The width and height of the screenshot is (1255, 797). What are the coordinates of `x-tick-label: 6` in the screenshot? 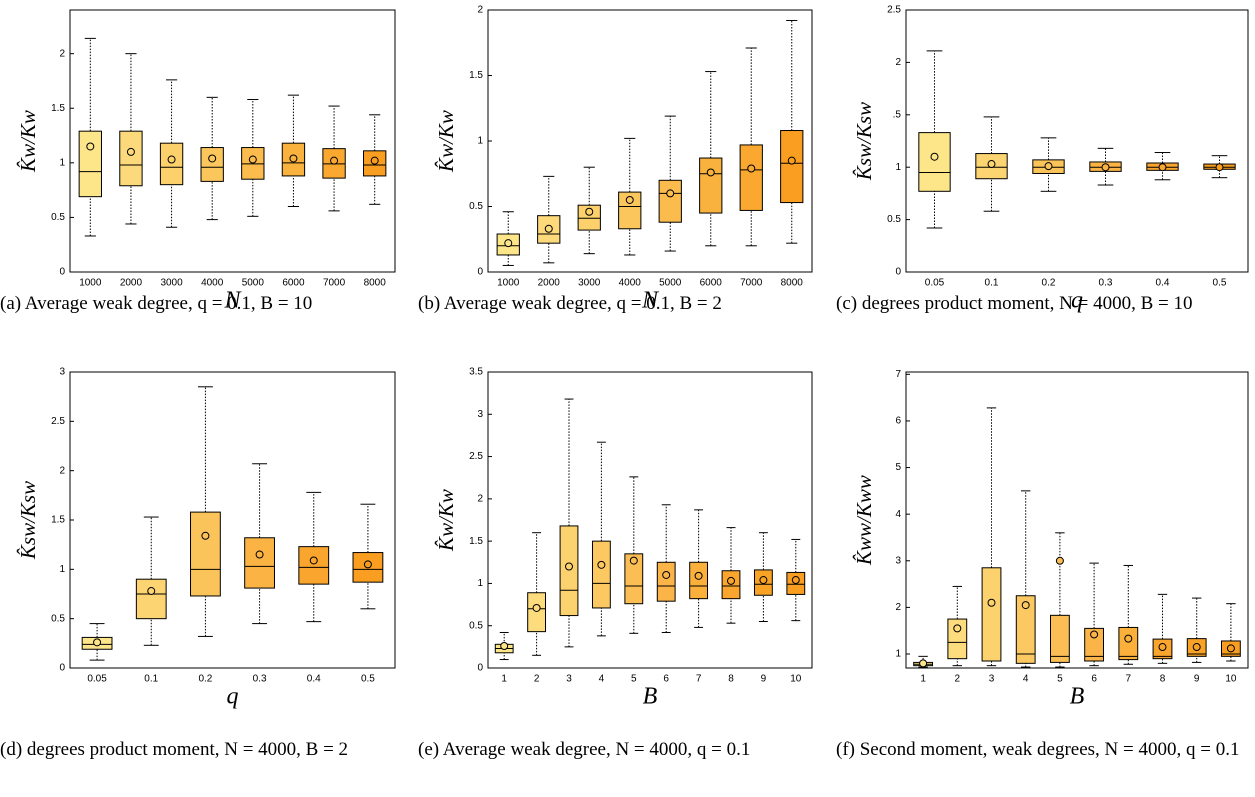 It's located at (1094, 679).